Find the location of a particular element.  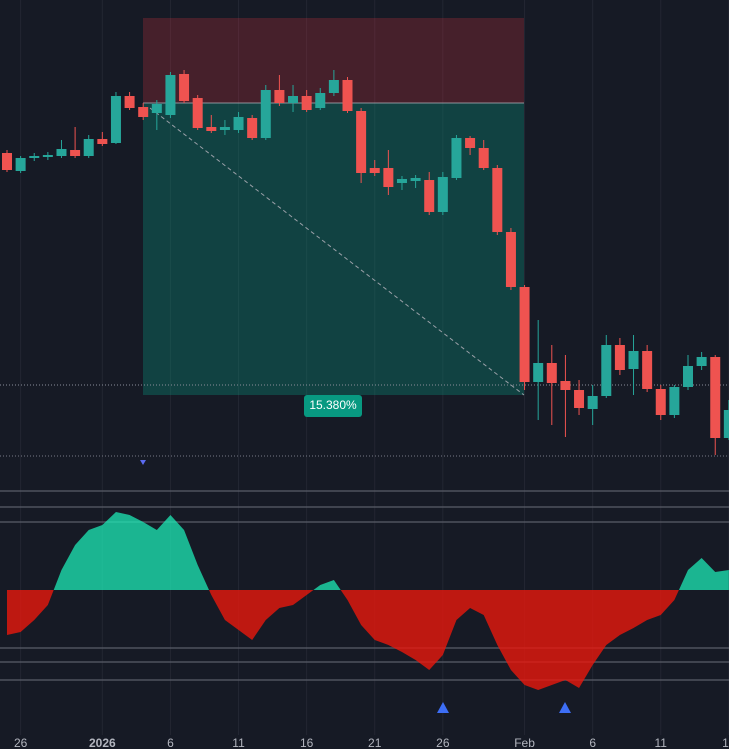

x-tick-label: 21 is located at coordinates (375, 742).